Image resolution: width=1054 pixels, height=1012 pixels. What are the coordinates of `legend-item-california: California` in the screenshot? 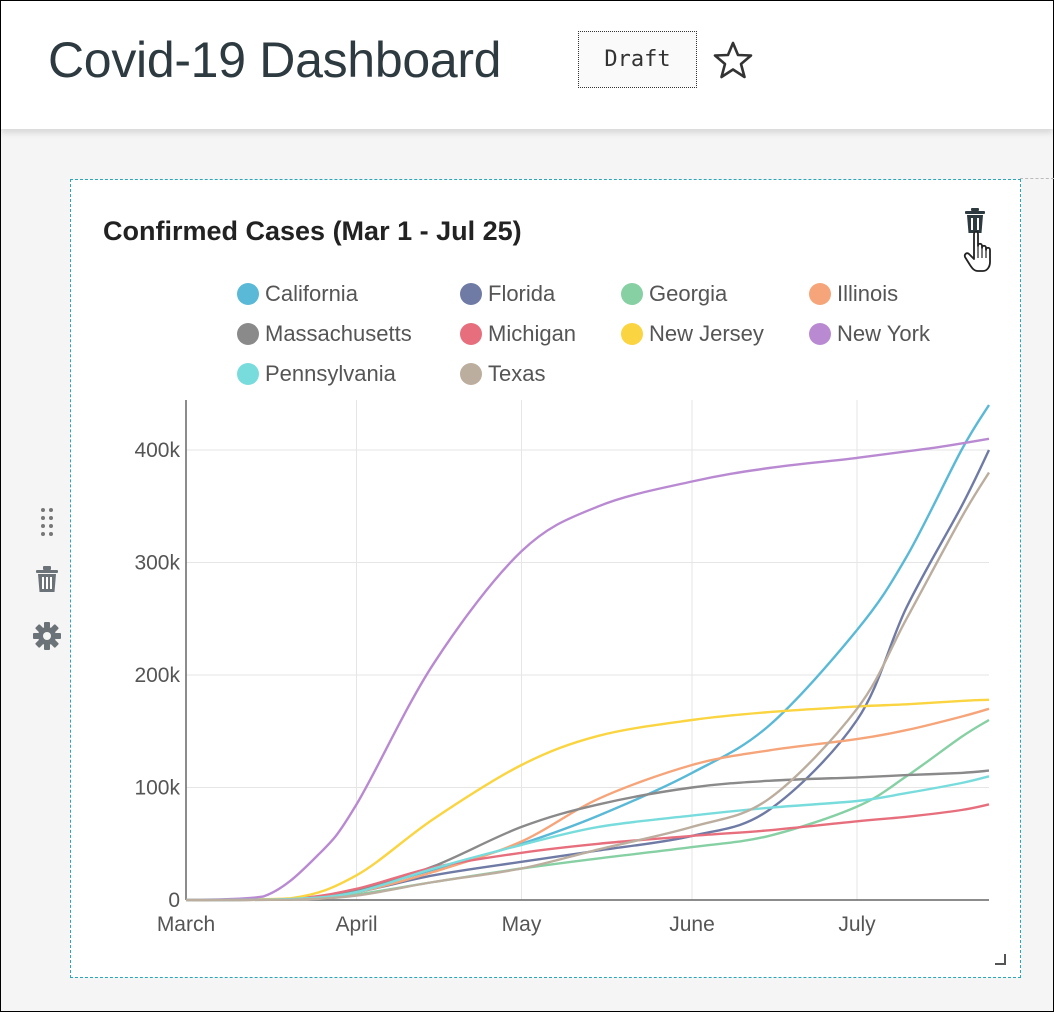 It's located at (297, 294).